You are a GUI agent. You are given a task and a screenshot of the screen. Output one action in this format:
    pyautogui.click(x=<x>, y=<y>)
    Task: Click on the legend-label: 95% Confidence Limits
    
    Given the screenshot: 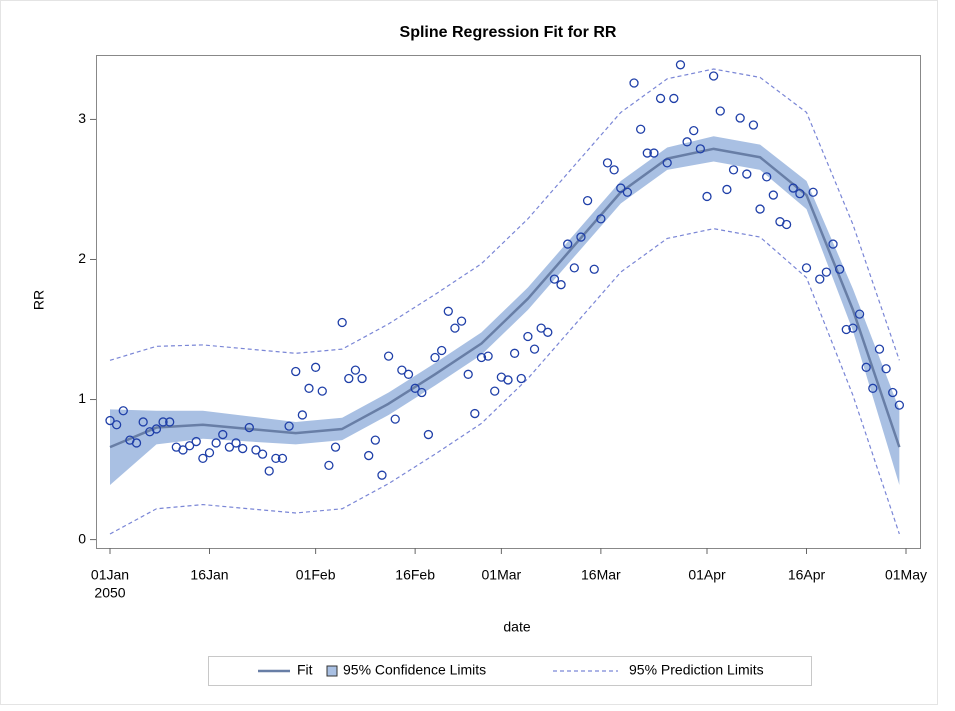 What is the action you would take?
    pyautogui.click(x=414, y=670)
    